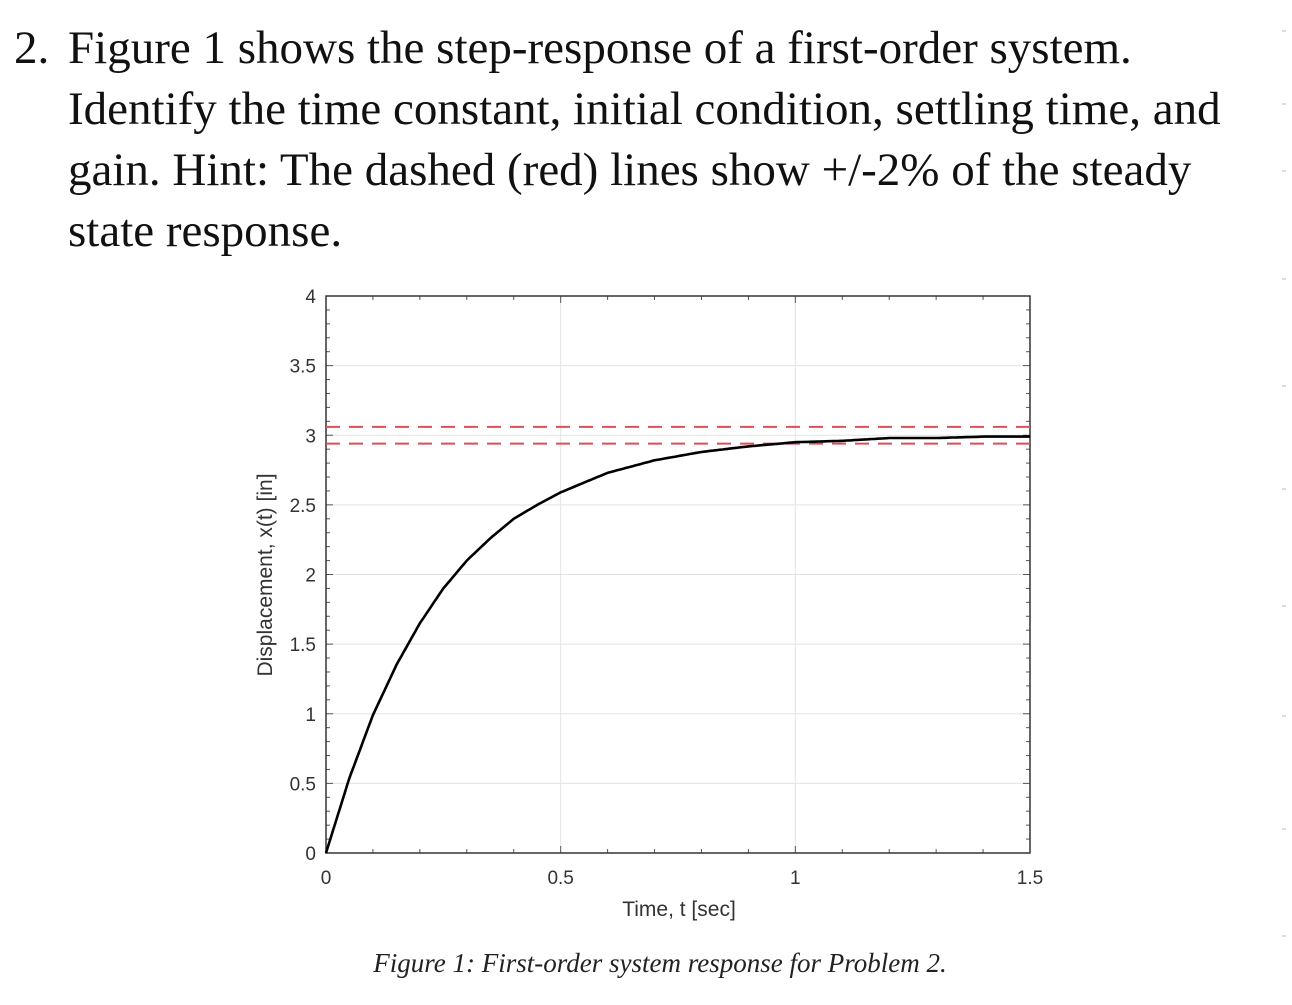  I want to click on y-axis-label: Displacement, x(t) [in], so click(265, 574).